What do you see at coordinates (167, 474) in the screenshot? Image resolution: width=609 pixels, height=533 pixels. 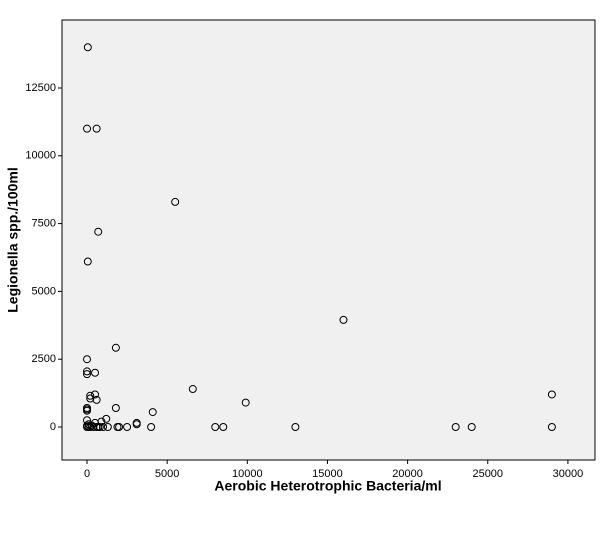 I see `x-tick-label: 5000` at bounding box center [167, 474].